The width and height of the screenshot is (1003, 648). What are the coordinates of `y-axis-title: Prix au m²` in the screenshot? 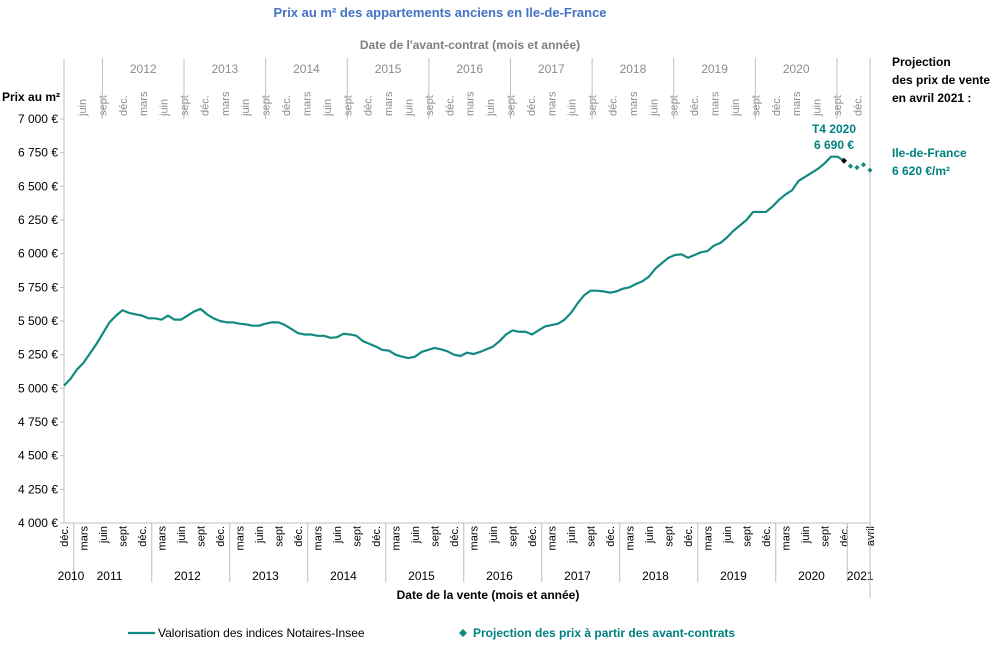 It's located at (31, 97).